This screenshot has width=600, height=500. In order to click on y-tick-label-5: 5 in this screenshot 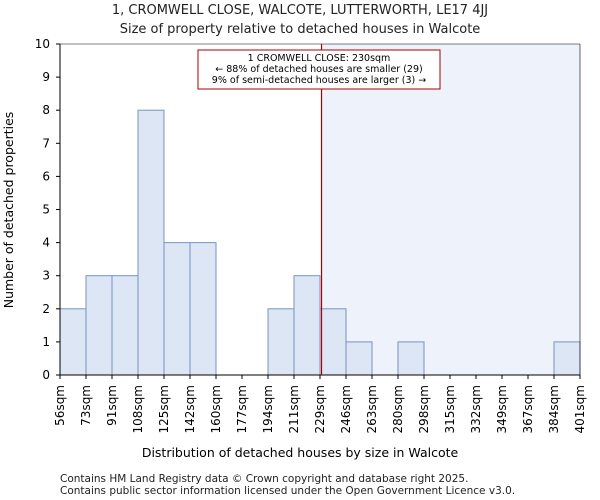, I will do `click(46, 210)`.